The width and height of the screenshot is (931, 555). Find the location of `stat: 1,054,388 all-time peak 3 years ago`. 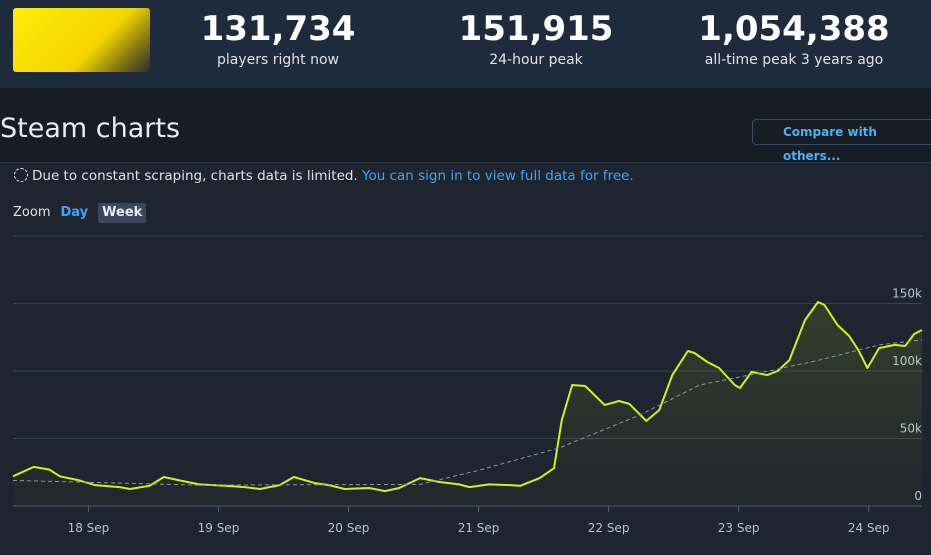

stat: 1,054,388 all-time peak 3 years ago is located at coordinates (794, 39).